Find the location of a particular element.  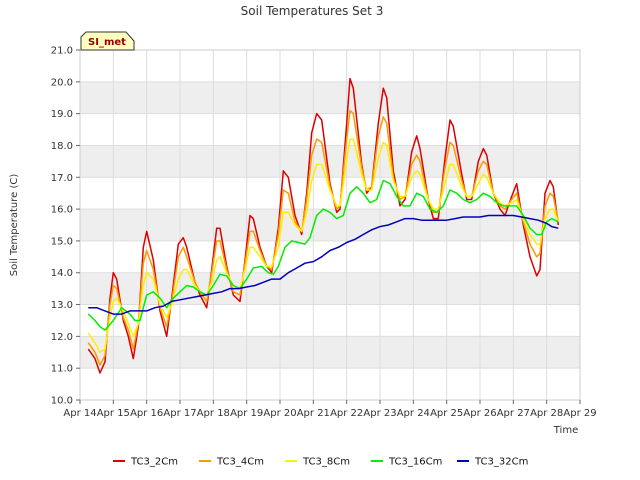

x-tick-label: Apr 15 is located at coordinates (113, 413).